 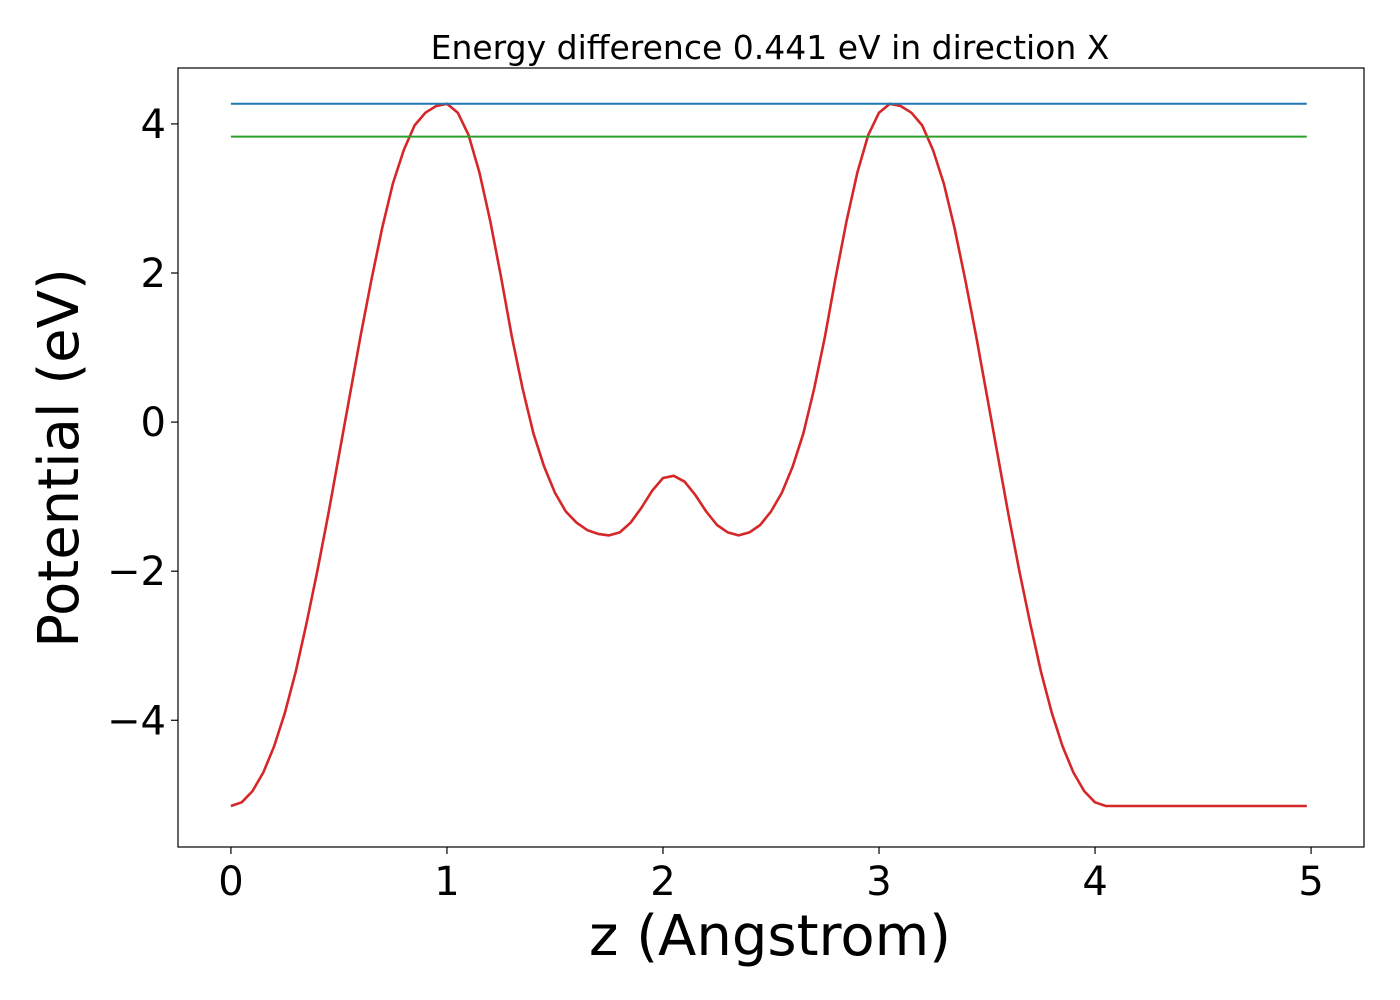 What do you see at coordinates (153, 423) in the screenshot?
I see `y-tick-label: 0` at bounding box center [153, 423].